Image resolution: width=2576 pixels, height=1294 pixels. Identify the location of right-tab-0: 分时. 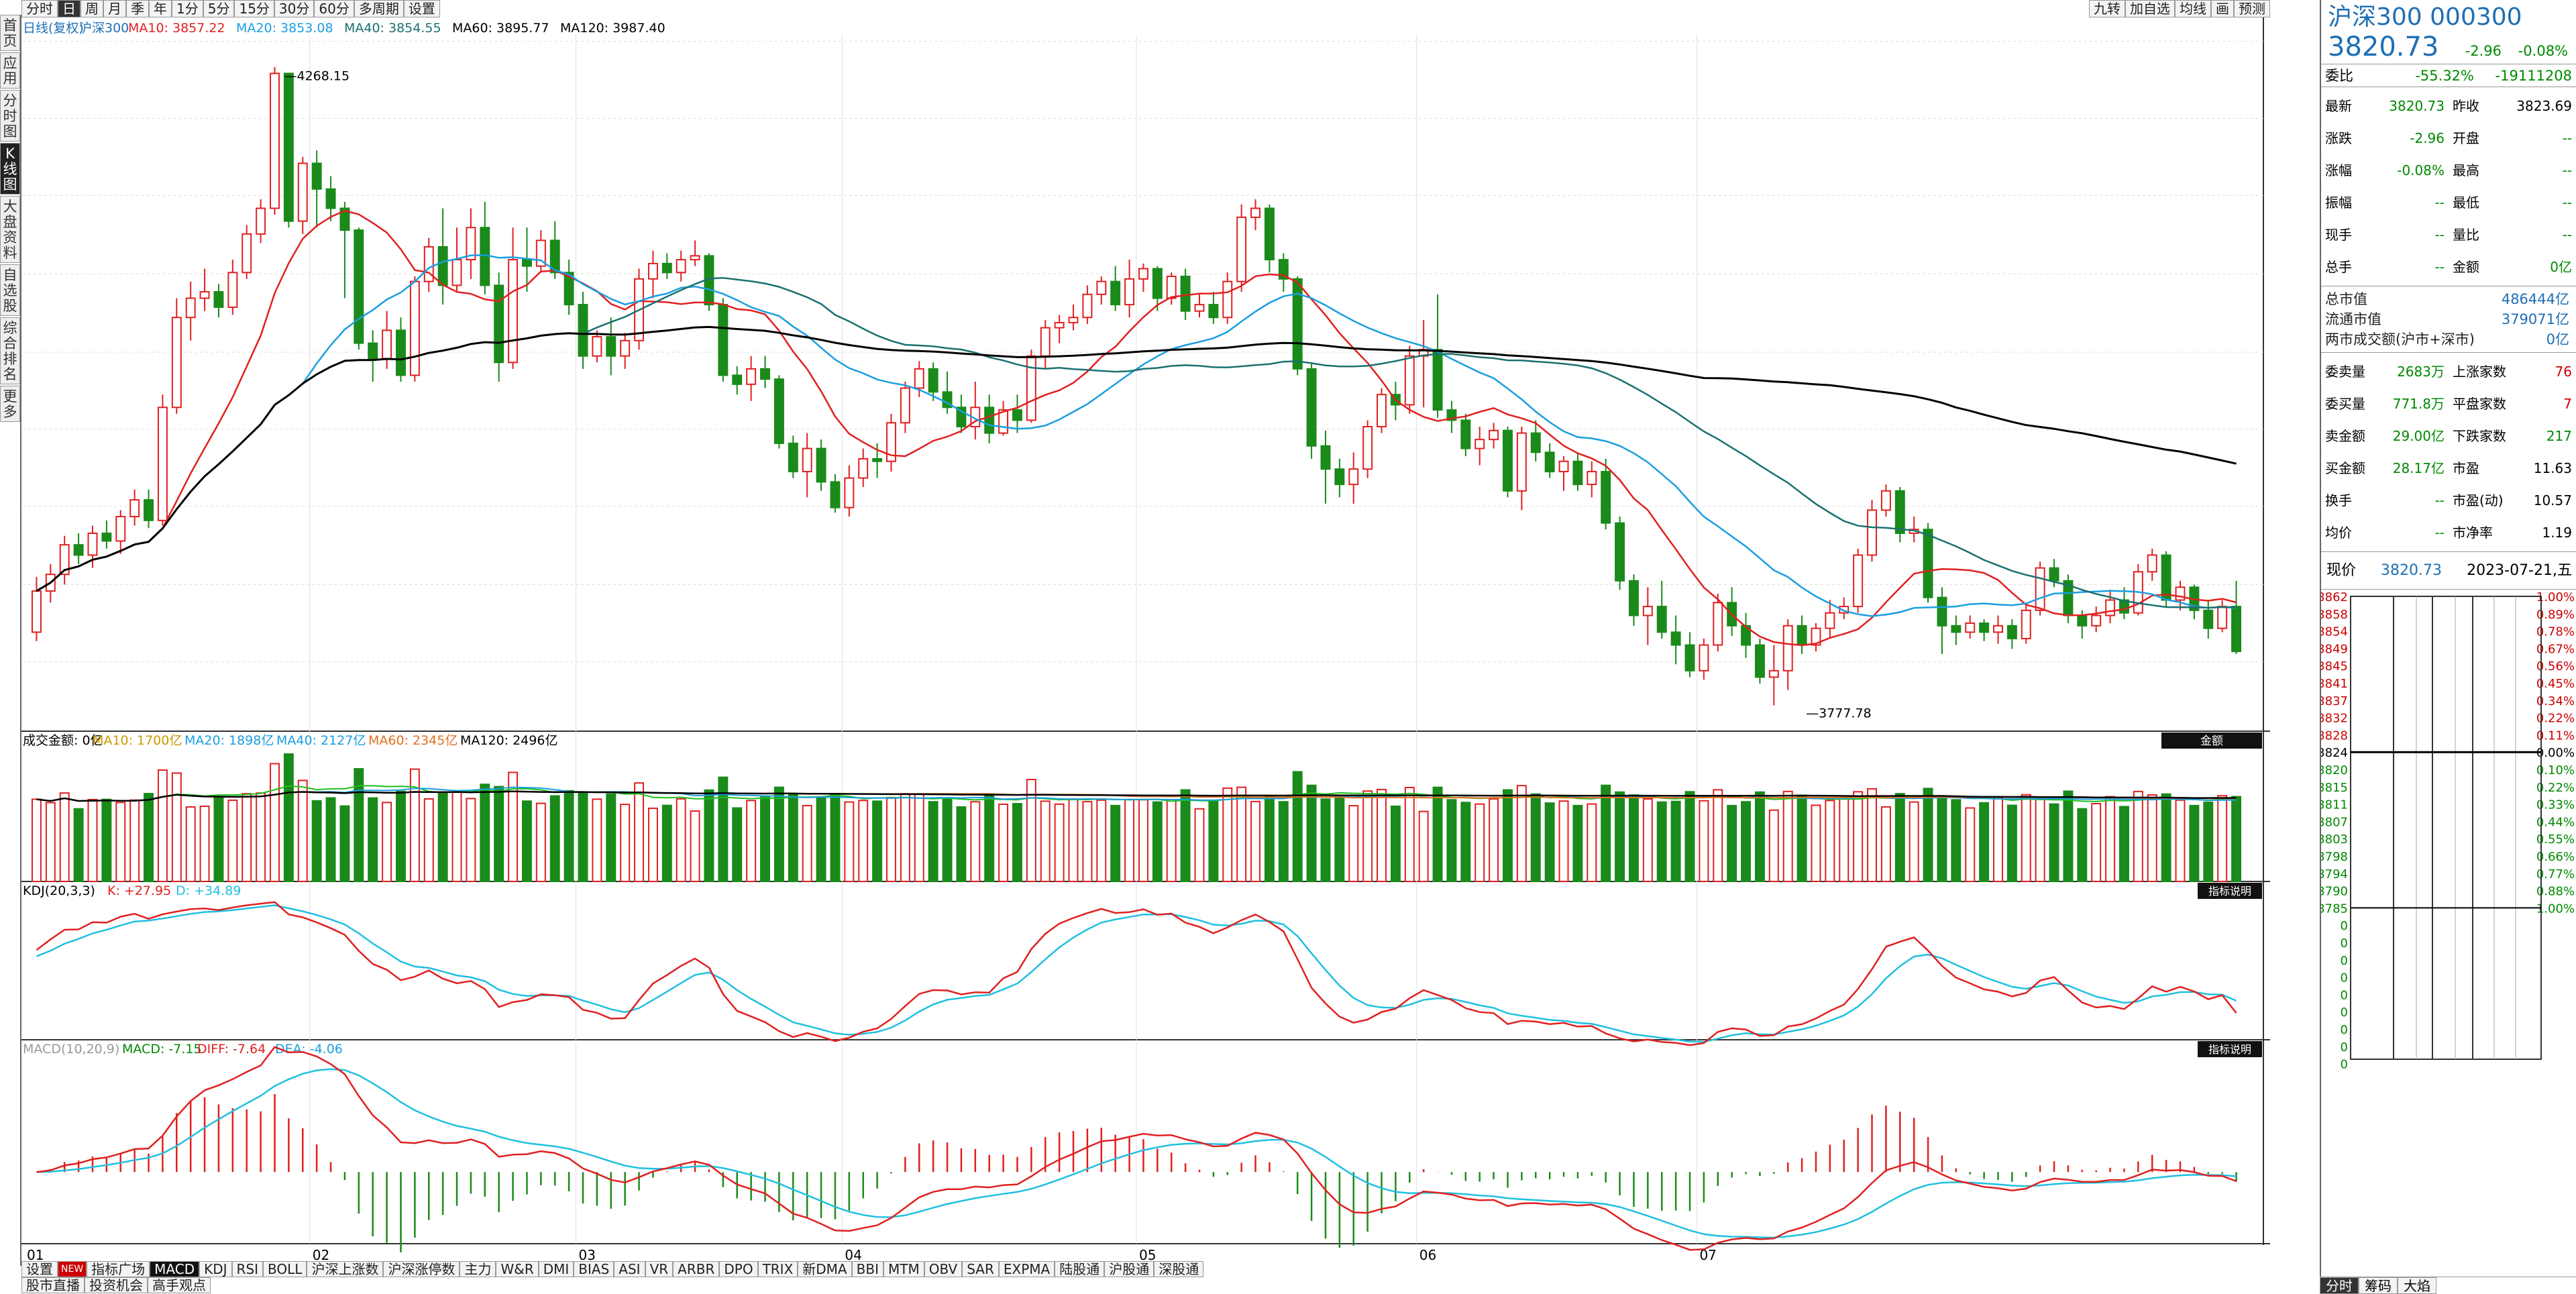
(2339, 1285).